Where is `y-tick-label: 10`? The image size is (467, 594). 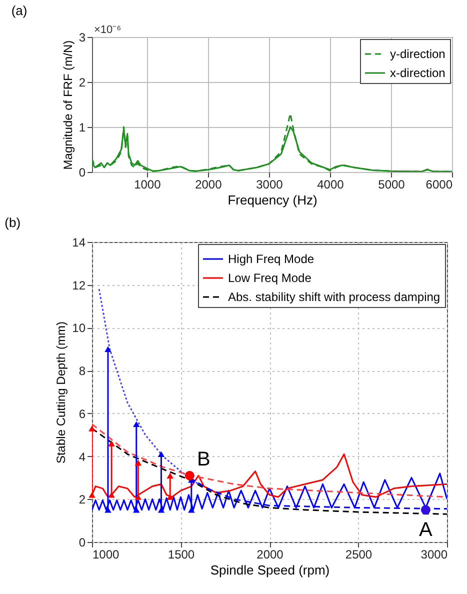 y-tick-label: 10 is located at coordinates (79, 328).